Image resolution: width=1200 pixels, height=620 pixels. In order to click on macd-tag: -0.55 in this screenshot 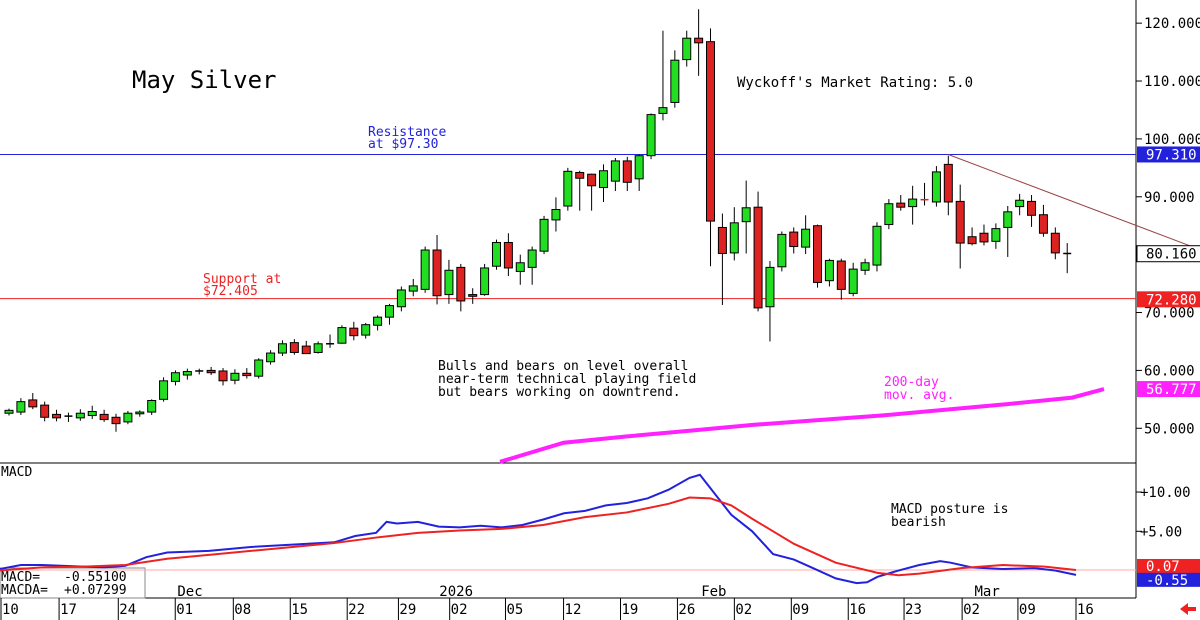, I will do `click(1168, 580)`.